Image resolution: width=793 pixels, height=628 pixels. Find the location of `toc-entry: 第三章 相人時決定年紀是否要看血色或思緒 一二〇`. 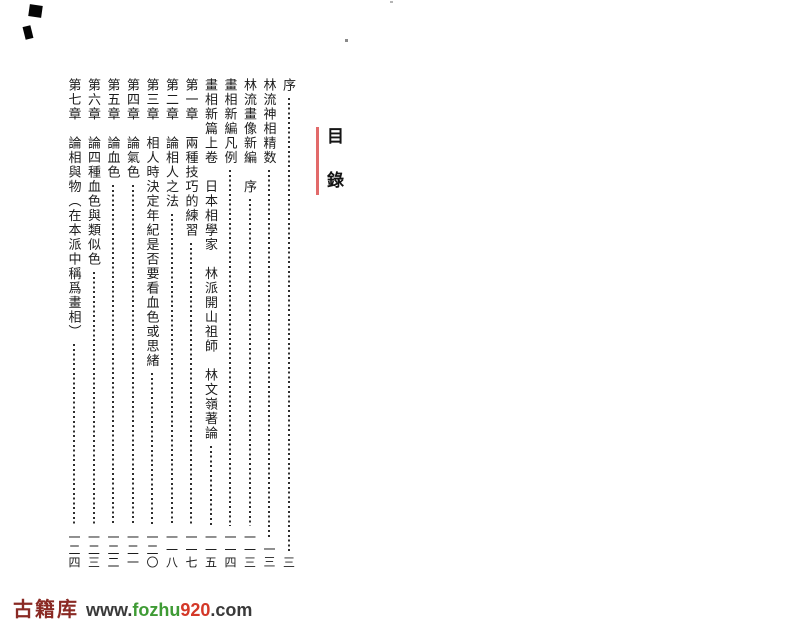

toc-entry: 第三章 相人時決定年紀是否要看血色或思緒 一二〇 is located at coordinates (152, 323).